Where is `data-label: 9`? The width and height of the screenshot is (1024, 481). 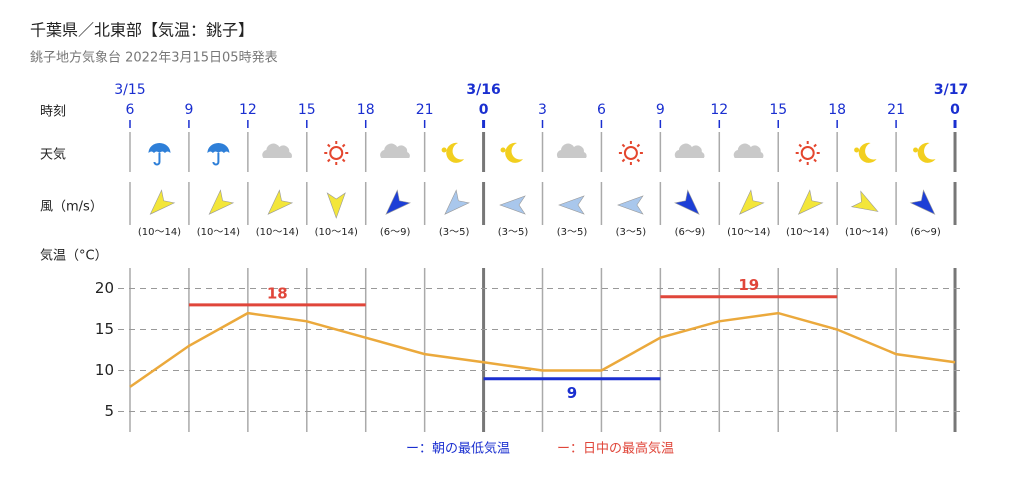 data-label: 9 is located at coordinates (572, 393).